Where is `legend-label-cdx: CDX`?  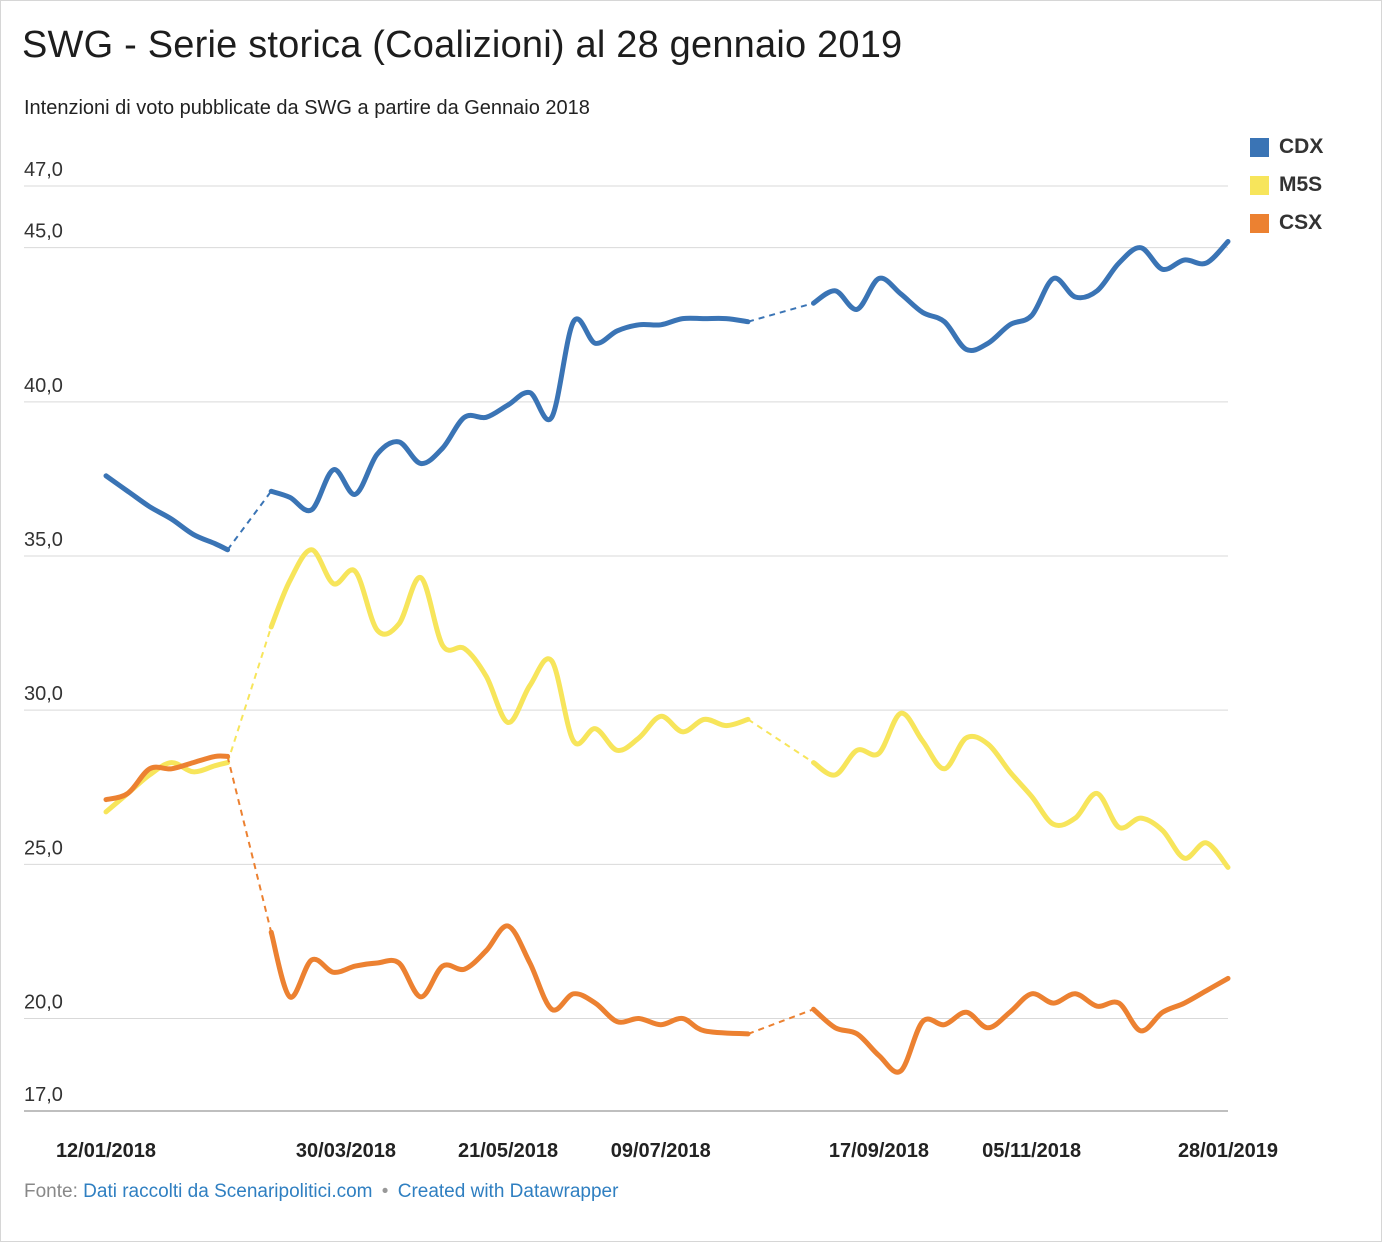 legend-label-cdx: CDX is located at coordinates (1301, 146).